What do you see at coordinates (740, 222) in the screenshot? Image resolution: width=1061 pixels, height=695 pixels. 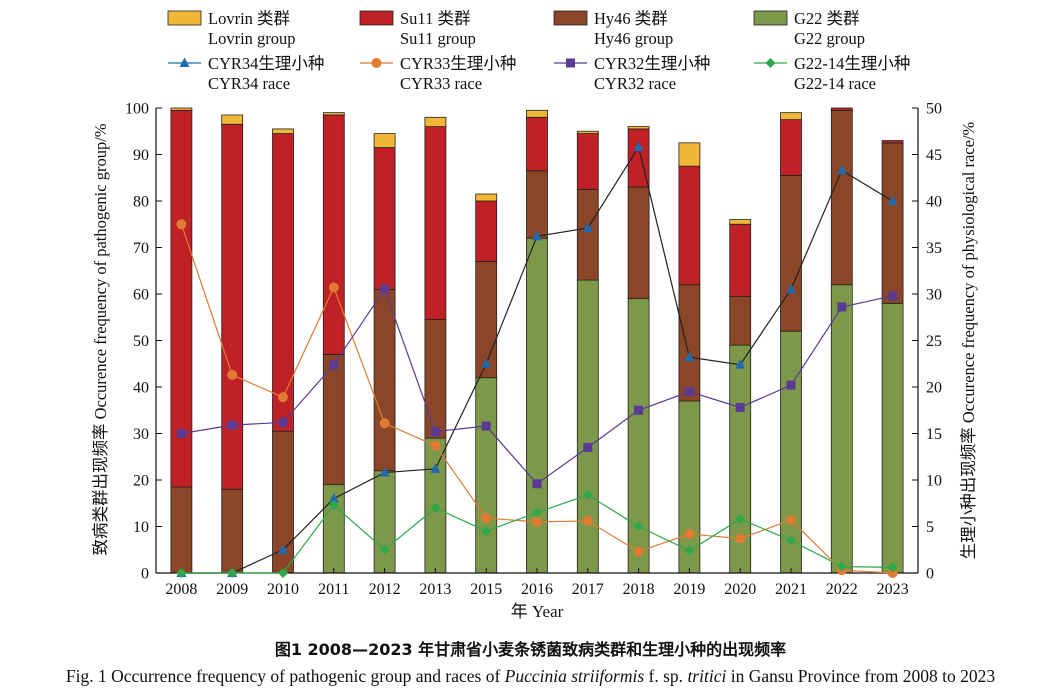 I see `bar-lovrin-2020` at bounding box center [740, 222].